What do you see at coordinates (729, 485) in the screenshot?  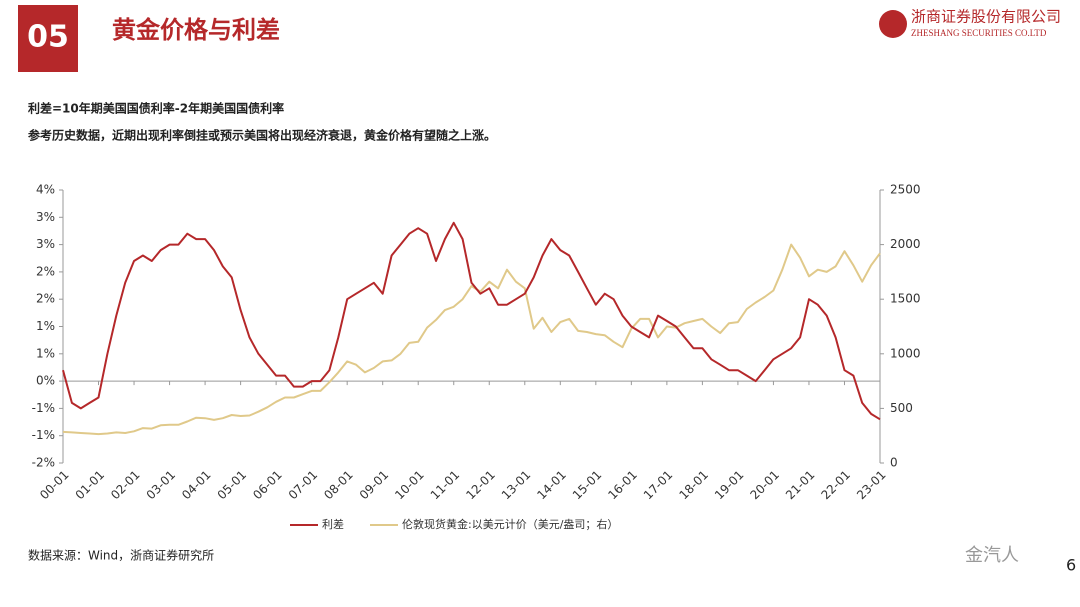 I see `x-tick-label: 19-01` at bounding box center [729, 485].